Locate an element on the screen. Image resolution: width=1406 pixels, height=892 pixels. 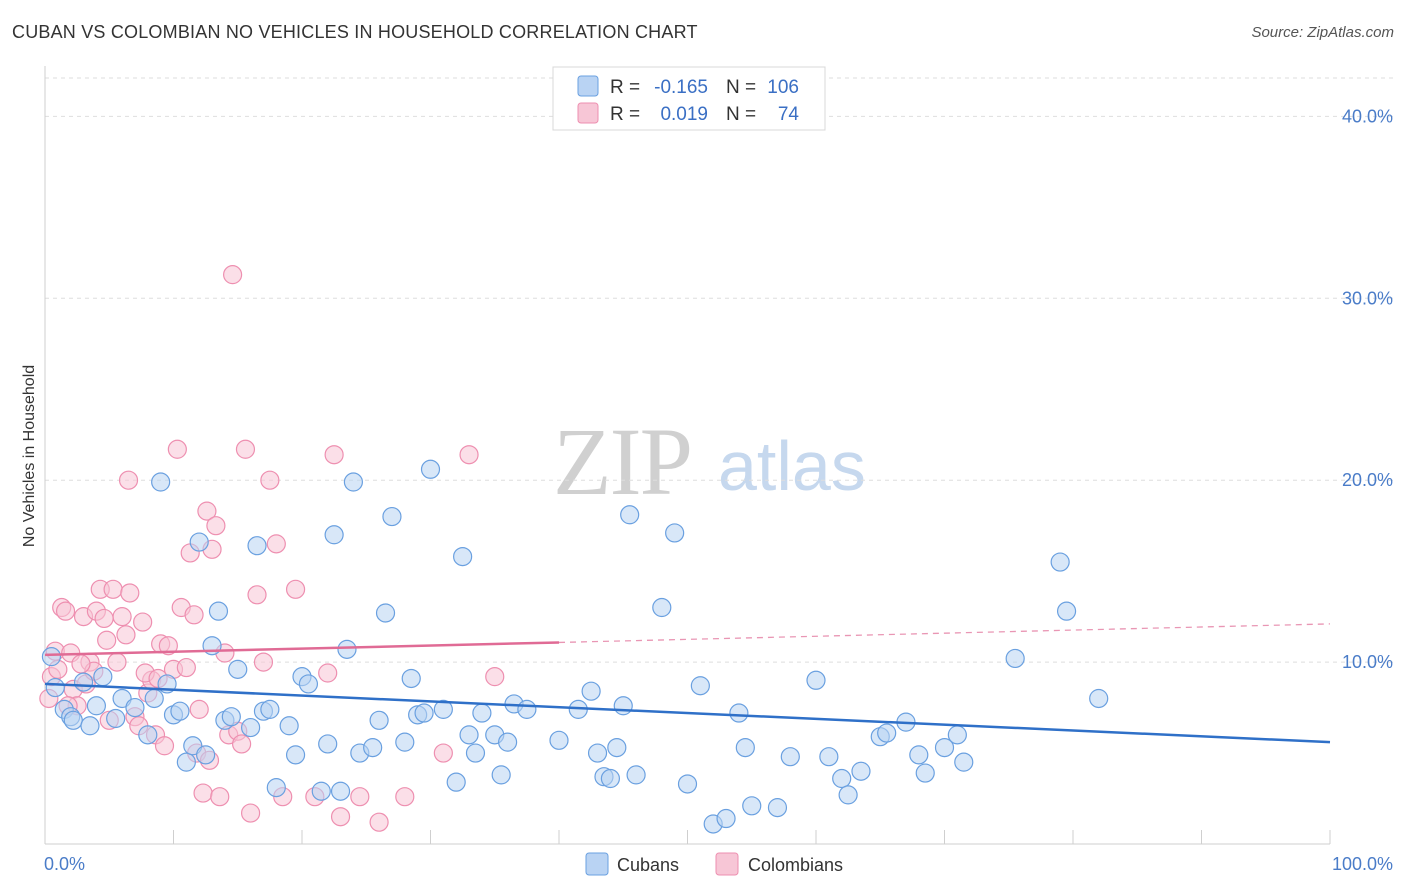
legend-r-label-colombians: R = is located at coordinates (625, 114).